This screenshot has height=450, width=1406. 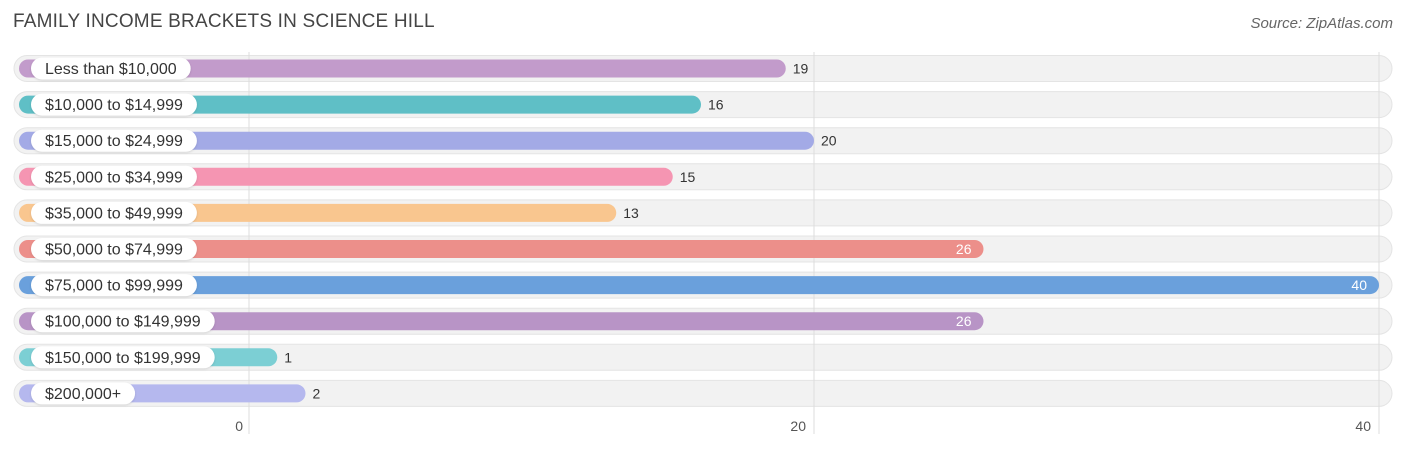 What do you see at coordinates (317, 393) in the screenshot?
I see `value-label: 2` at bounding box center [317, 393].